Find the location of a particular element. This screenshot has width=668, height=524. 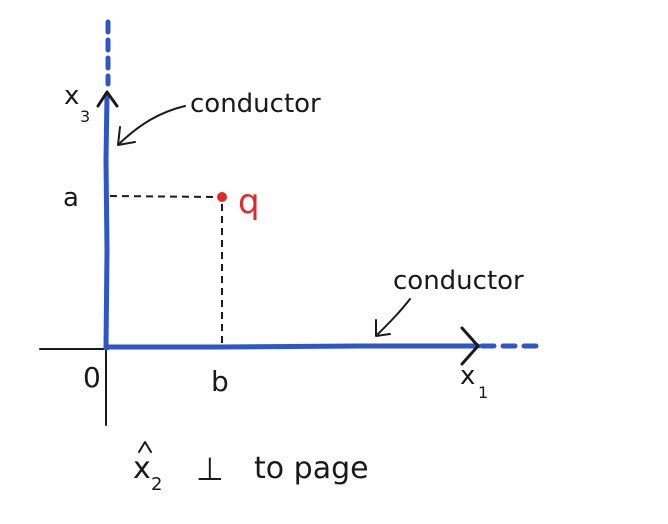

conductor-right-pointer-head is located at coordinates (383, 328).